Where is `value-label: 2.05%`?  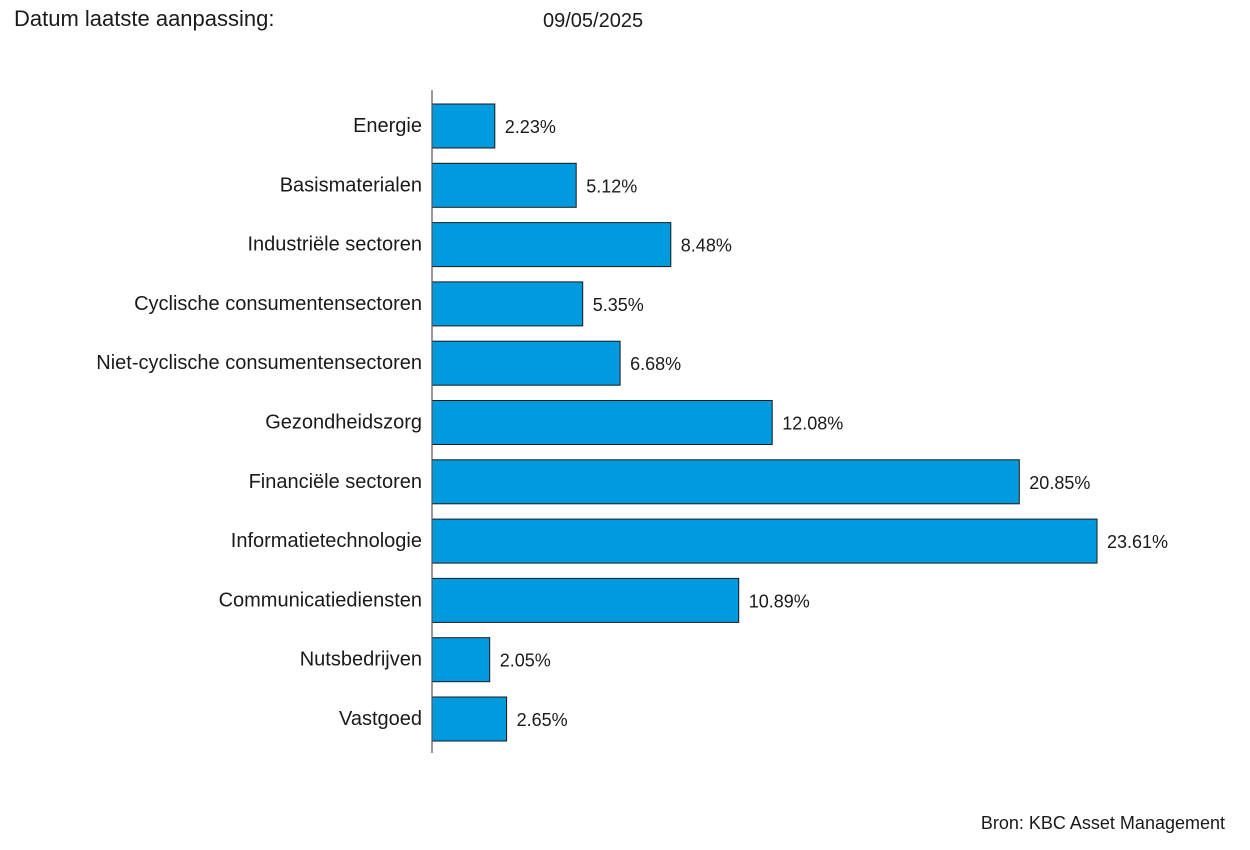
value-label: 2.05% is located at coordinates (525, 661).